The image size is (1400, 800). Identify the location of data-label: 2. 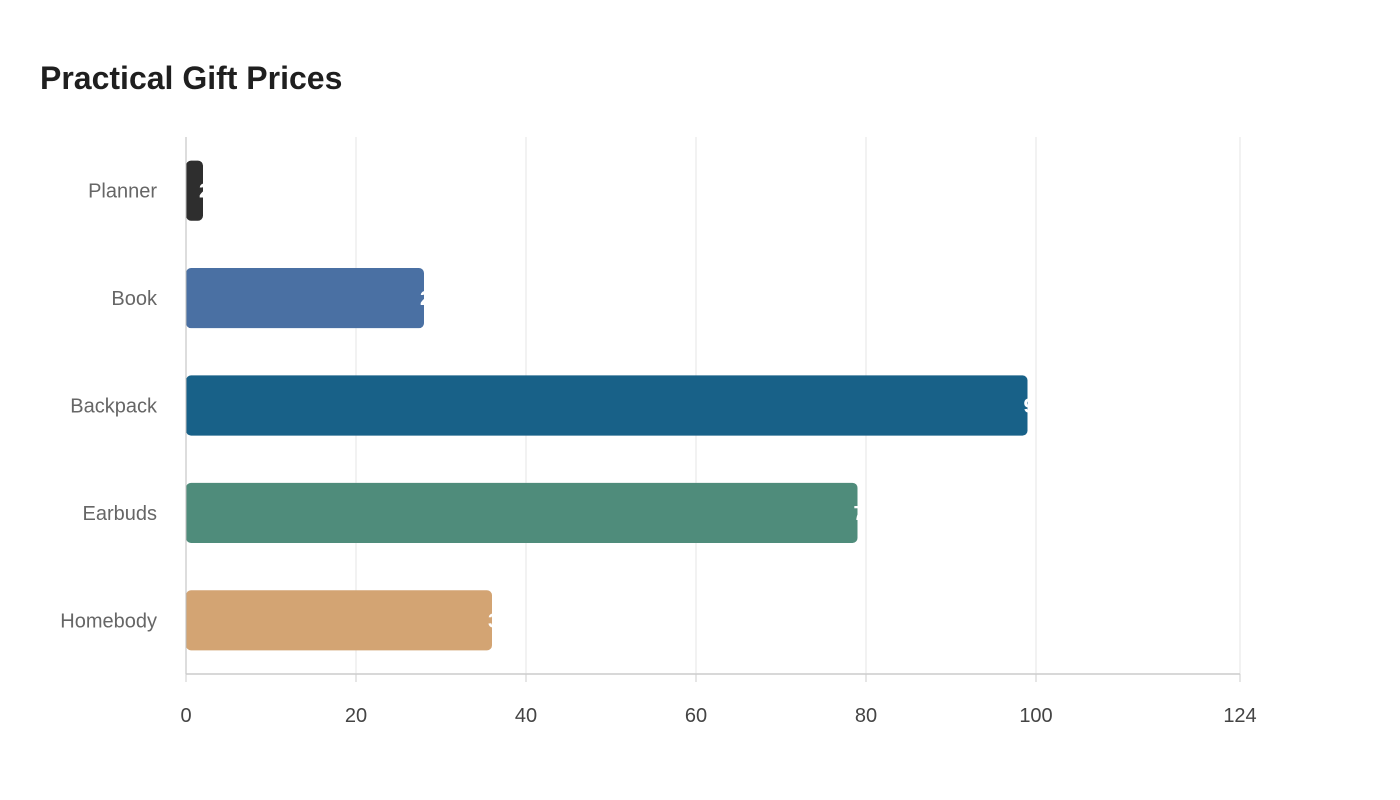
(204, 192).